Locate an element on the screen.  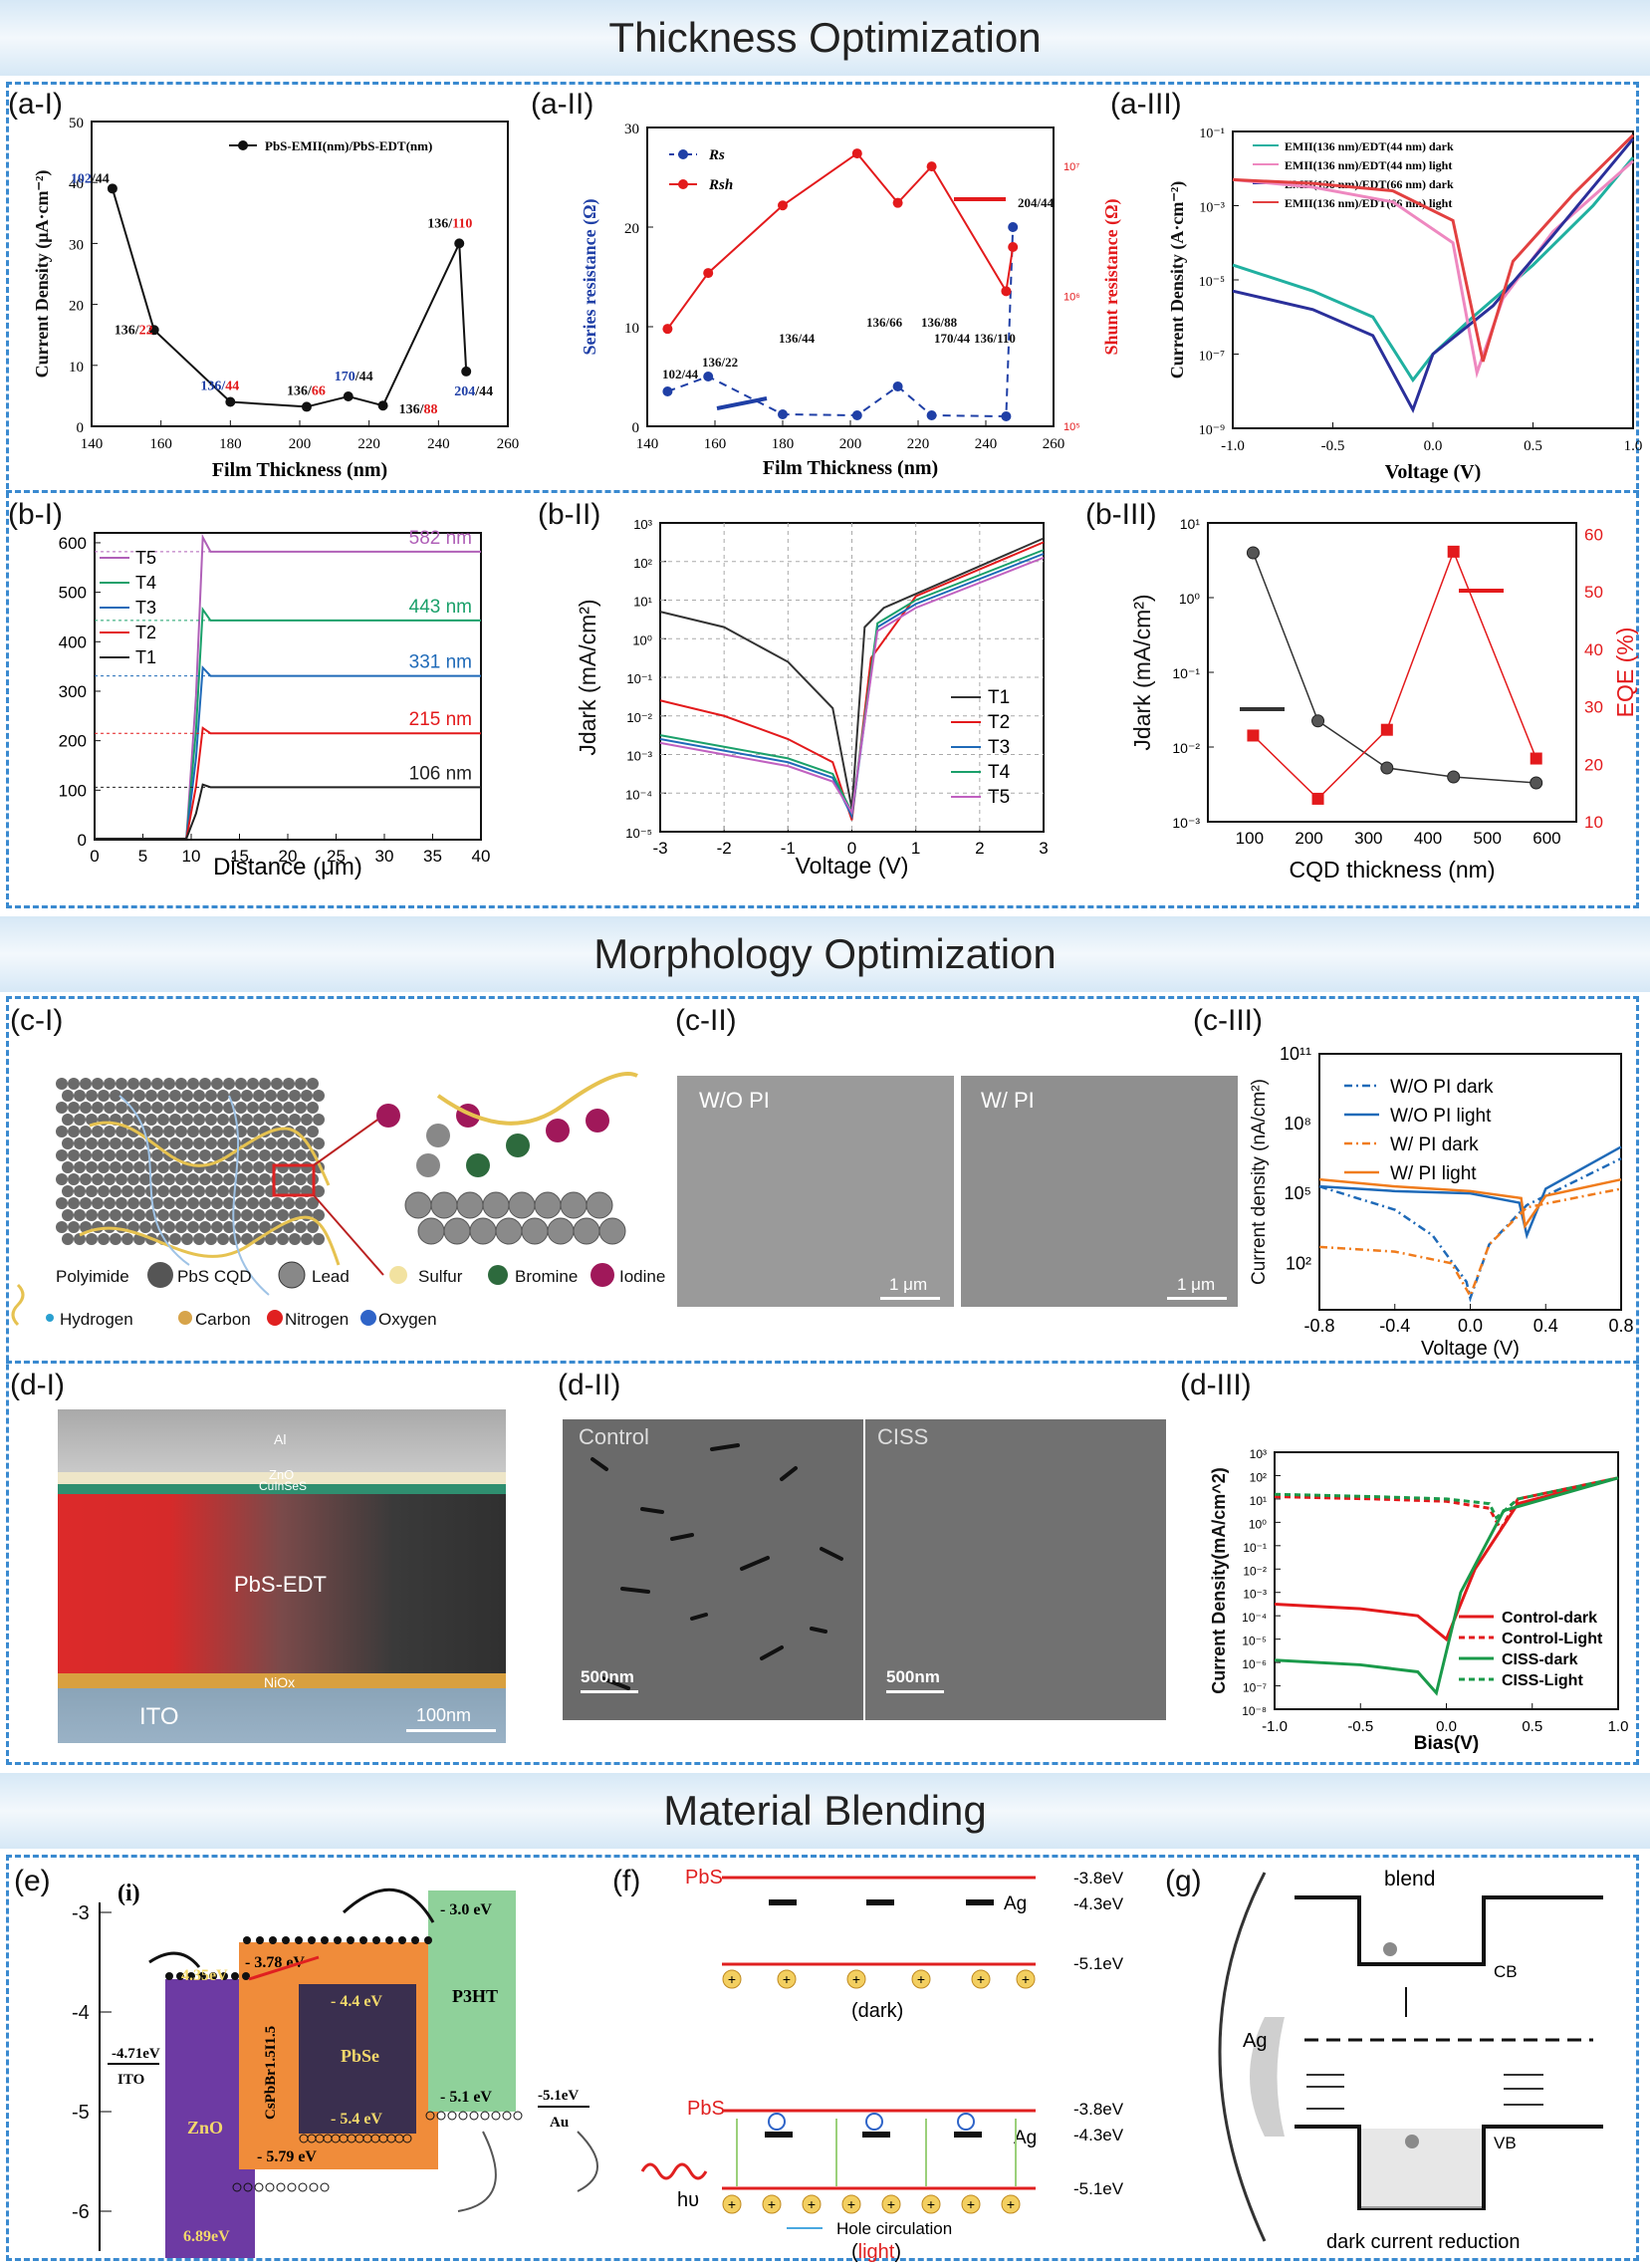
label-b-III: (b-III) is located at coordinates (1121, 514).